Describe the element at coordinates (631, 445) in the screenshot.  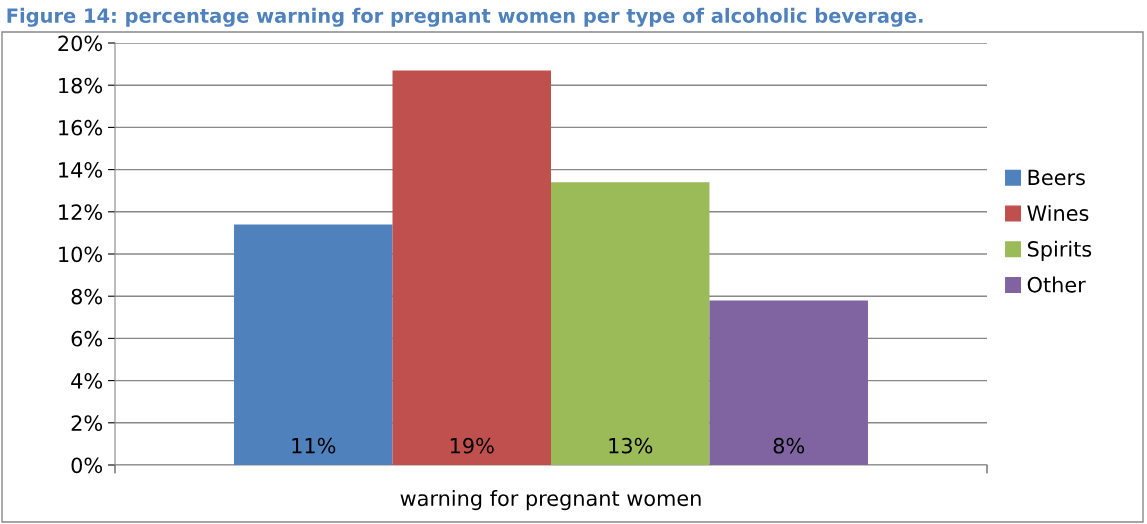
I see `data-label: 13%` at that location.